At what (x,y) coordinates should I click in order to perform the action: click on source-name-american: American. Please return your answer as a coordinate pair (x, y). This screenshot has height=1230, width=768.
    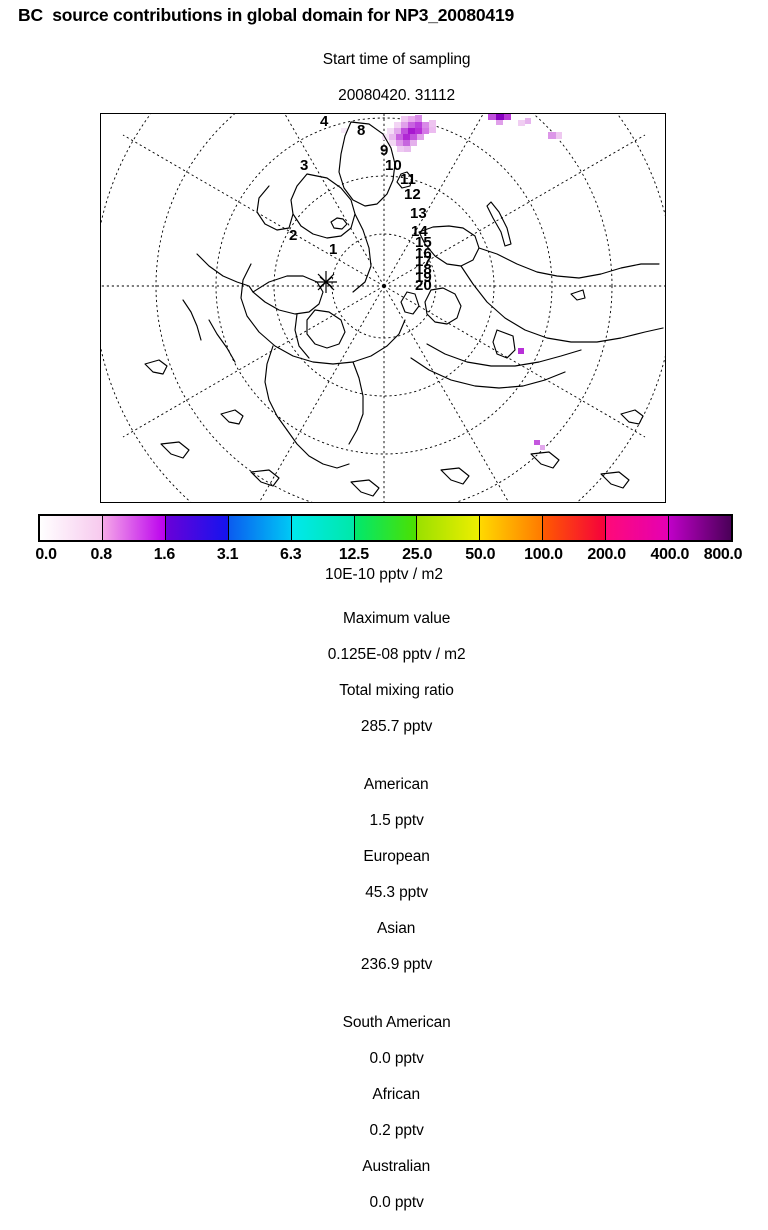
    Looking at the image, I should click on (396, 784).